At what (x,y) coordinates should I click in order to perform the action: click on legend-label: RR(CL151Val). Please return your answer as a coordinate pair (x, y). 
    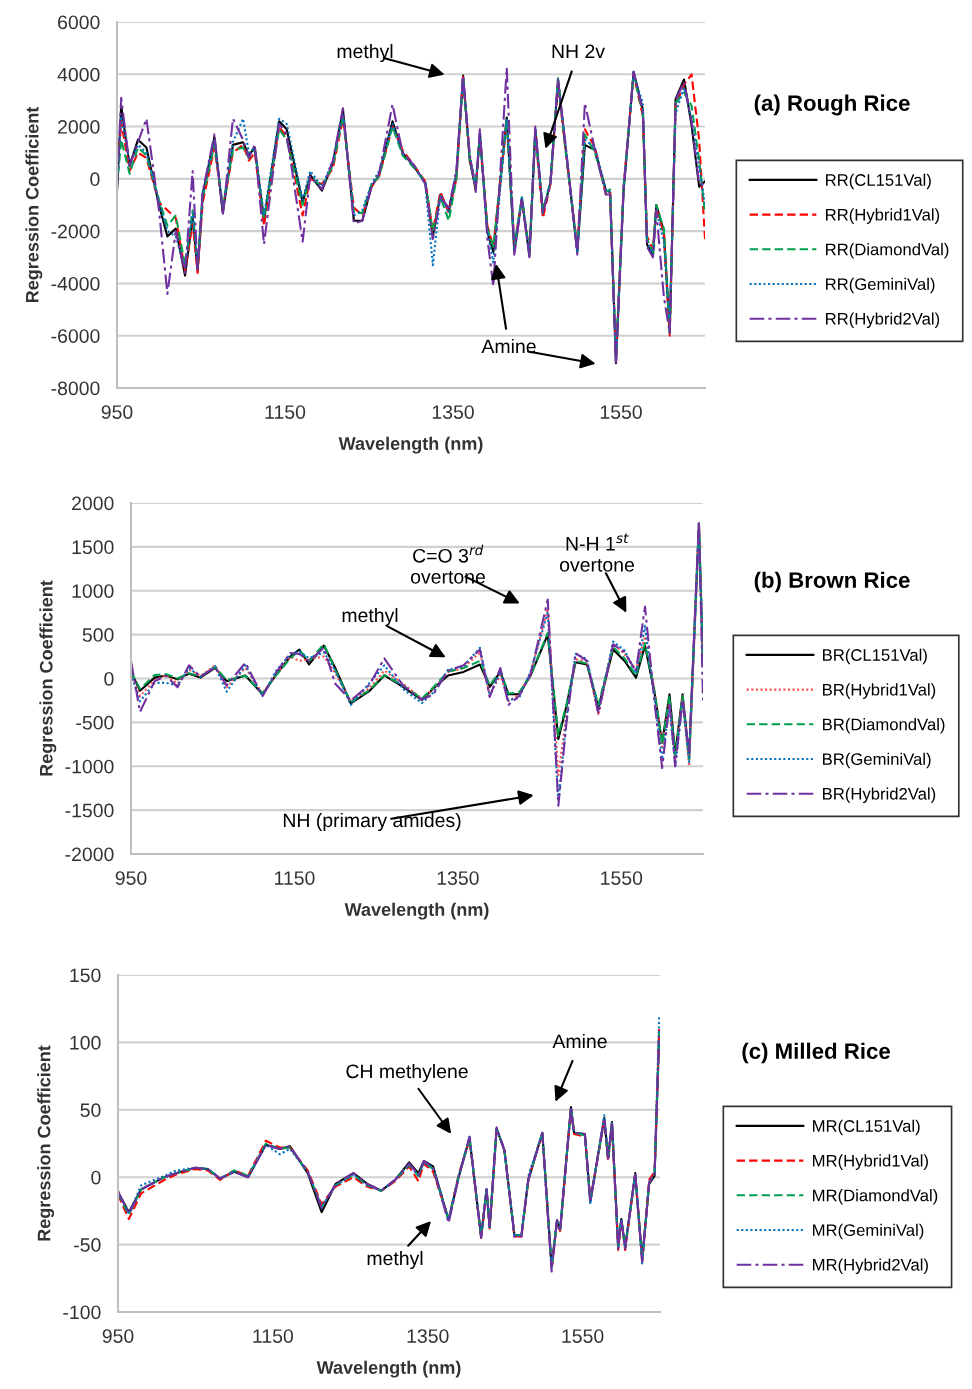
    Looking at the image, I should click on (878, 181).